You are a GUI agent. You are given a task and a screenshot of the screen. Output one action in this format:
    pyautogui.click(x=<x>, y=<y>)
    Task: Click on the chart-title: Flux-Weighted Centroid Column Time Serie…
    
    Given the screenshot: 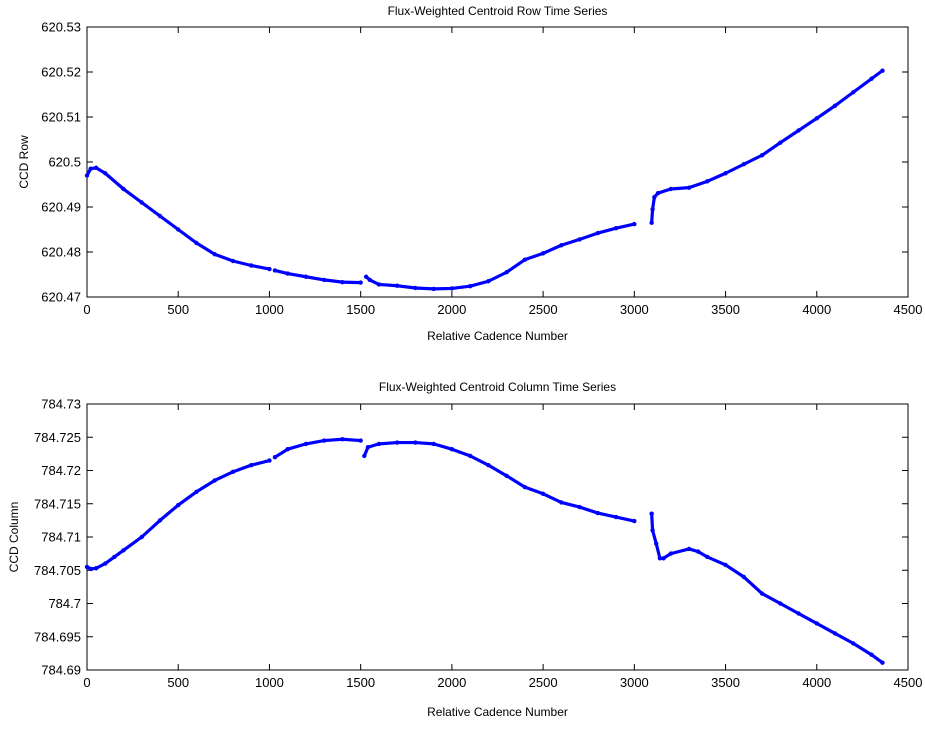 What is the action you would take?
    pyautogui.click(x=497, y=387)
    